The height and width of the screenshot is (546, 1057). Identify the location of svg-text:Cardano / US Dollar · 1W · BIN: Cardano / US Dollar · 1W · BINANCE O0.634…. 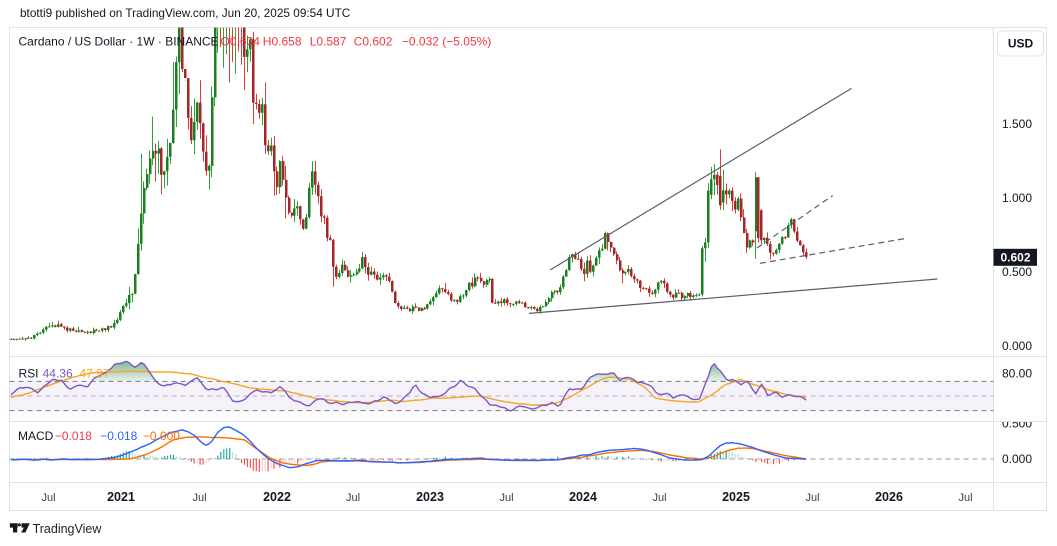
(255, 42).